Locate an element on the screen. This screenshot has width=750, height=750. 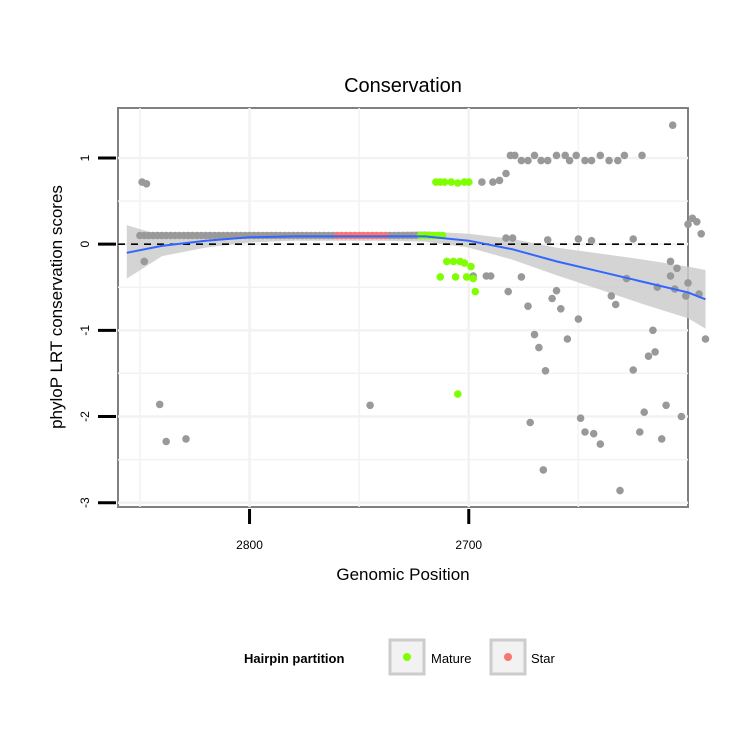
y-tick-label: -3 is located at coordinates (85, 502).